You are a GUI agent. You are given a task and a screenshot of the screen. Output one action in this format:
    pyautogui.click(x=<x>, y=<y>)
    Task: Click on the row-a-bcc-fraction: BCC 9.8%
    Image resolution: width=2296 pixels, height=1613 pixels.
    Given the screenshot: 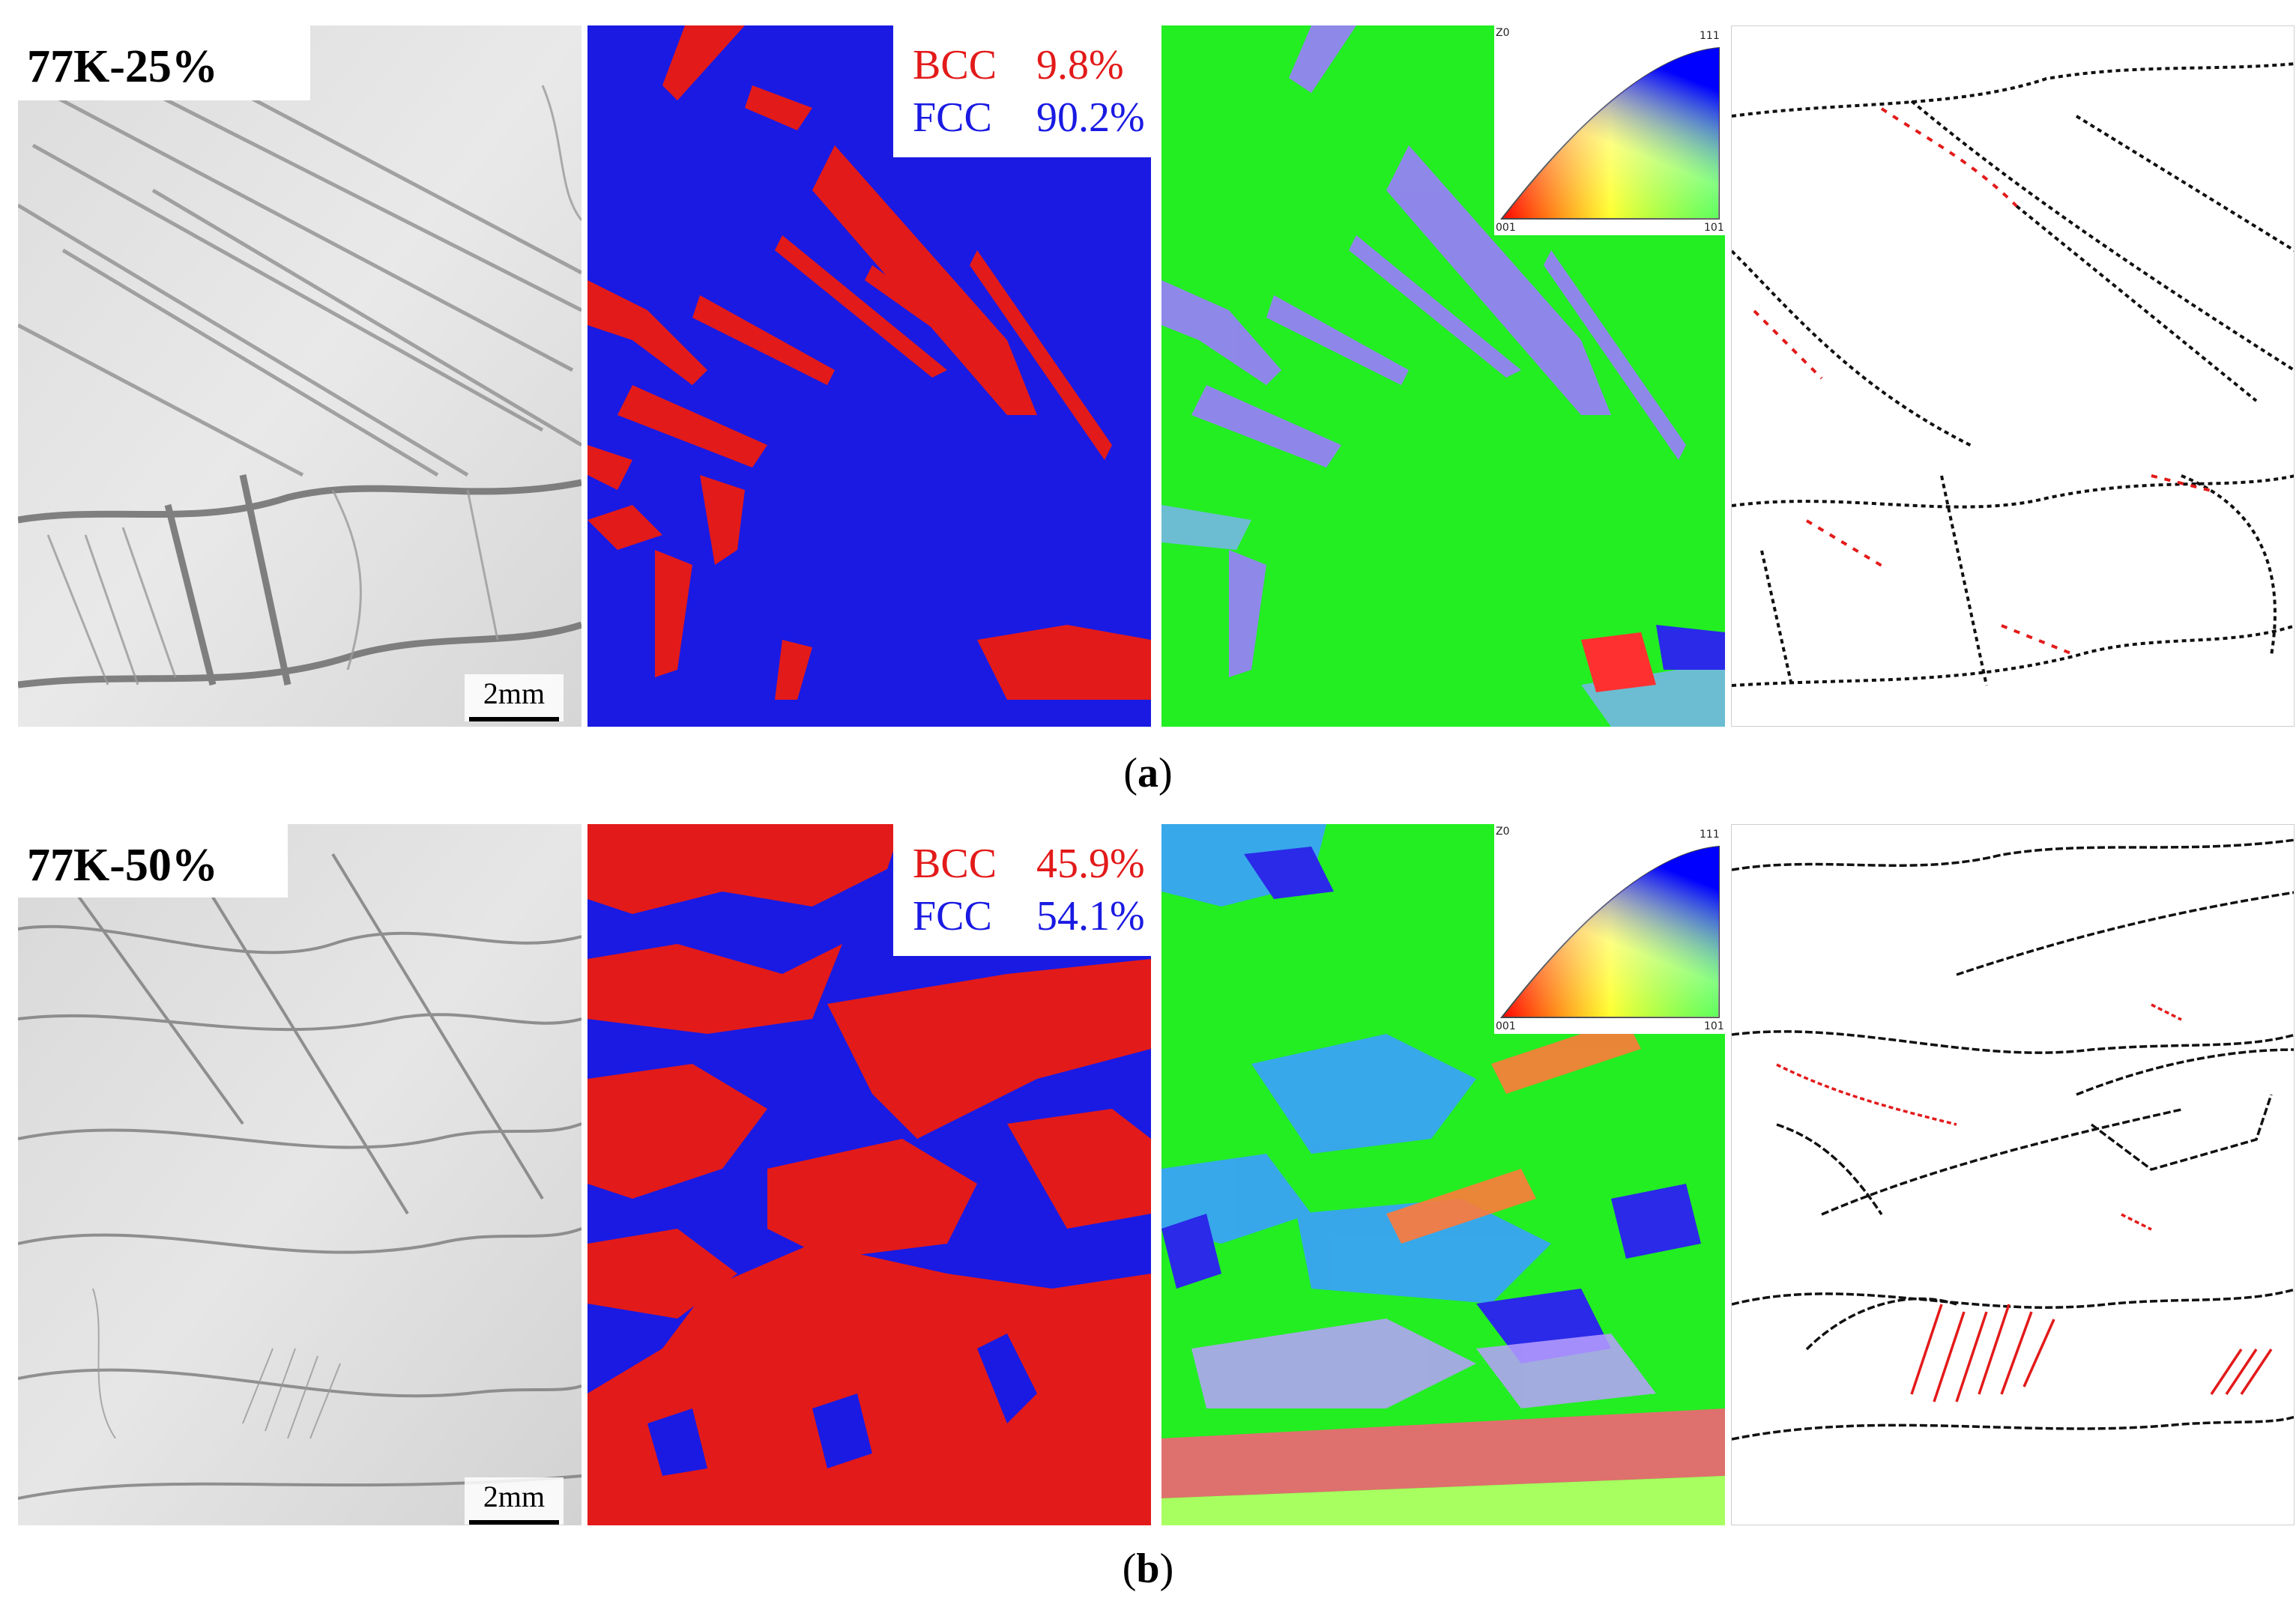 What is the action you would take?
    pyautogui.click(x=1029, y=65)
    